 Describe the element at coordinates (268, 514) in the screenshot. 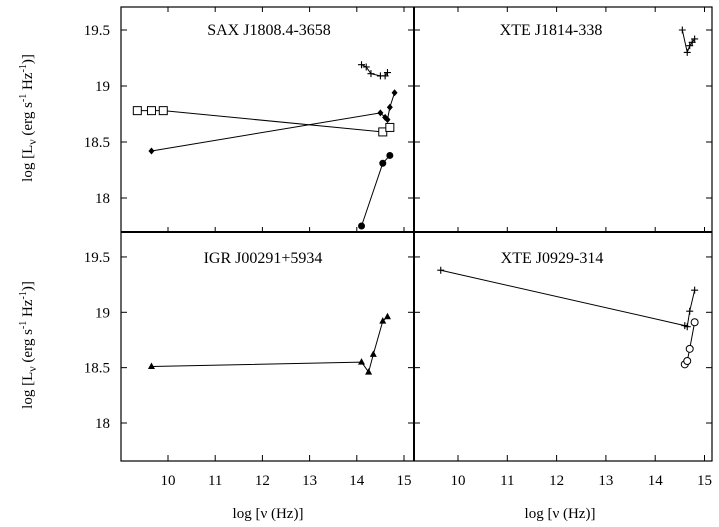

I see `x-axis-label-left: log [ν (Hz)]` at that location.